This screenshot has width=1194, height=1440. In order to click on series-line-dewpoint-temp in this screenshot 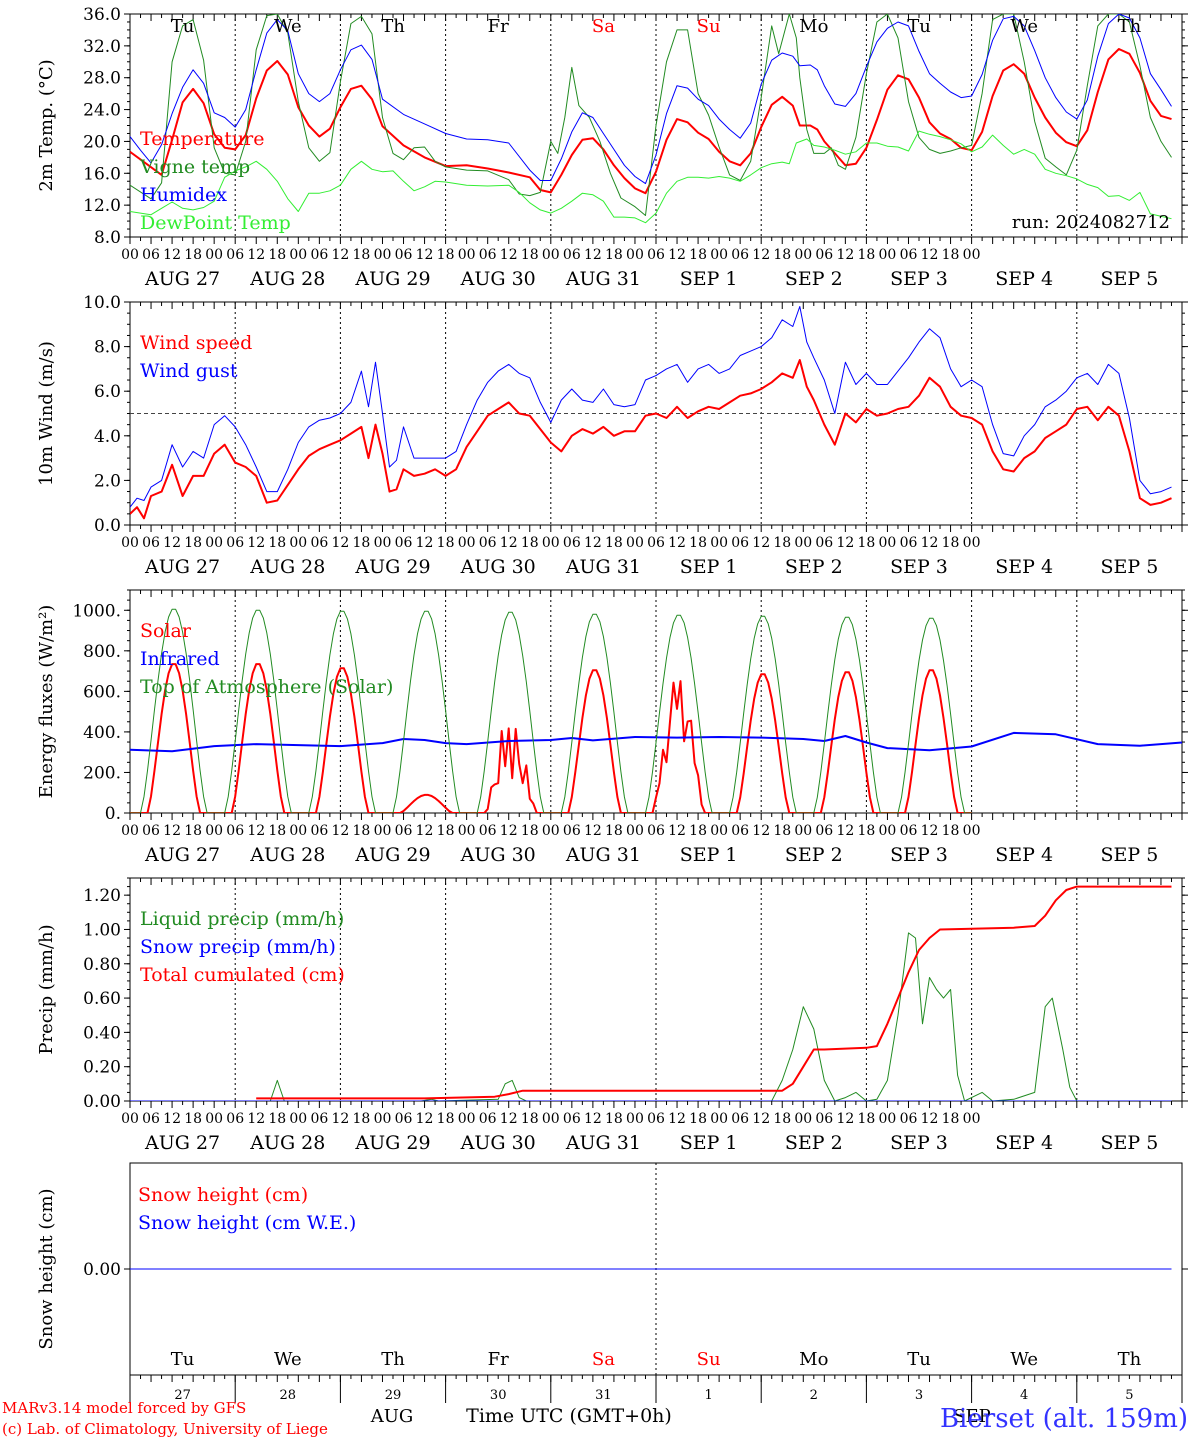, I will do `click(651, 177)`.